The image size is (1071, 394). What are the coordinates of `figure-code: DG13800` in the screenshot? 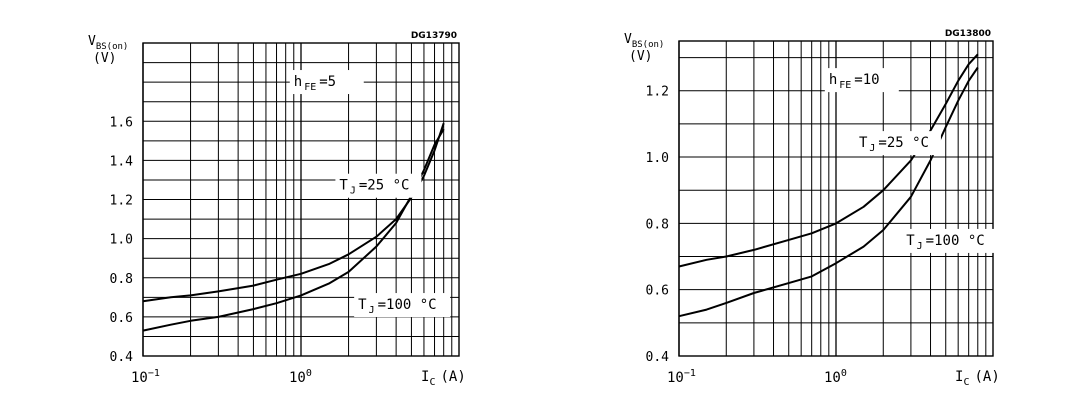 It's located at (968, 34).